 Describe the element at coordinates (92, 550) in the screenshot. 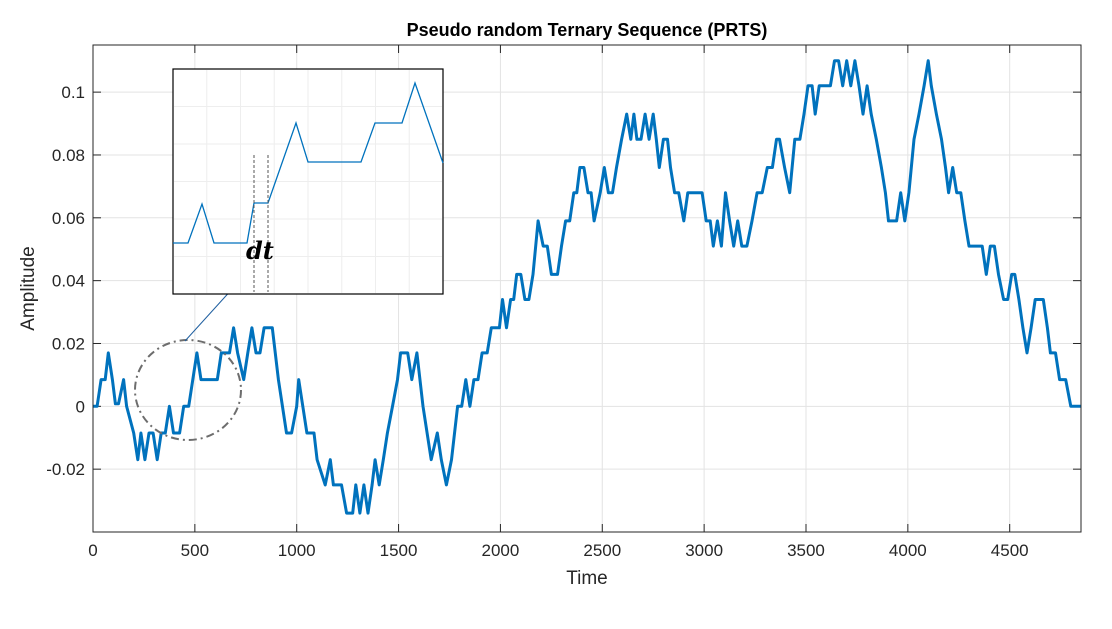

I see `x-tick-label: 0` at that location.